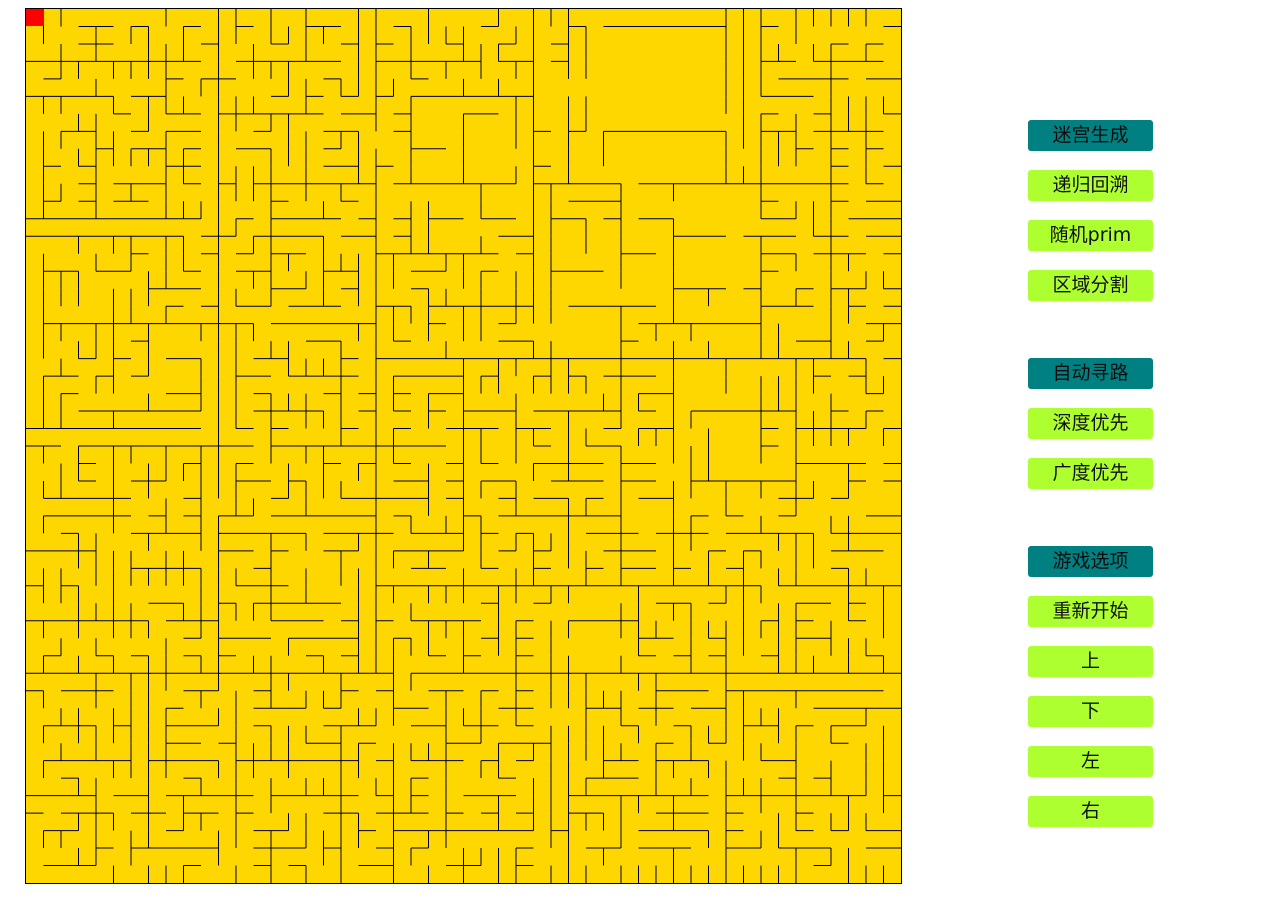 The height and width of the screenshot is (898, 1262). What do you see at coordinates (1090, 185) in the screenshot?
I see `recursive-backtrack-button: 递归回溯` at bounding box center [1090, 185].